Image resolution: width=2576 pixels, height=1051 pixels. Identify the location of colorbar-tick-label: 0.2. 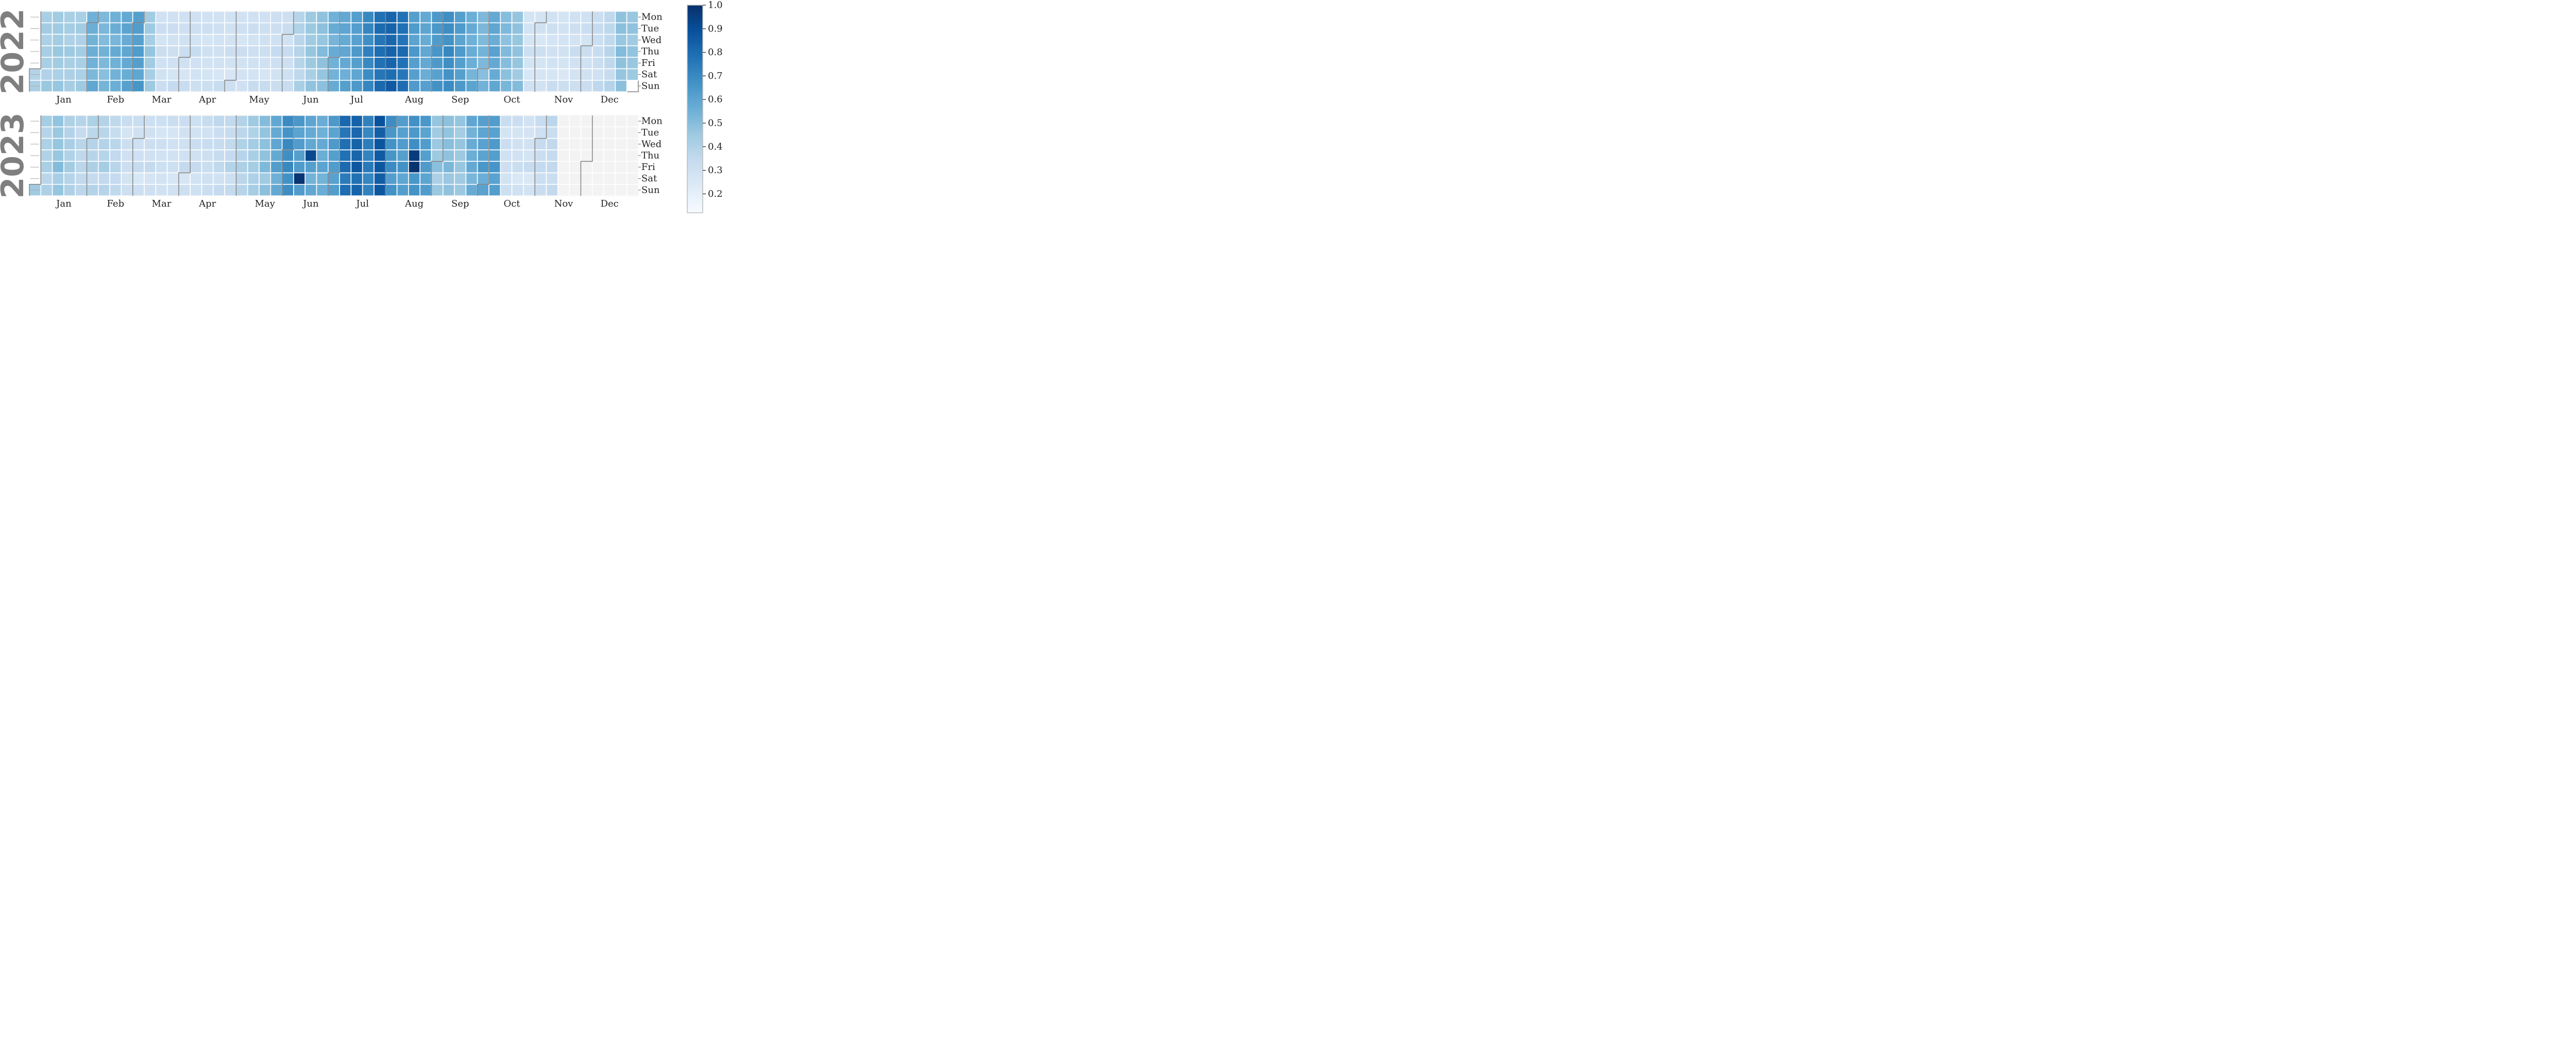
(715, 194).